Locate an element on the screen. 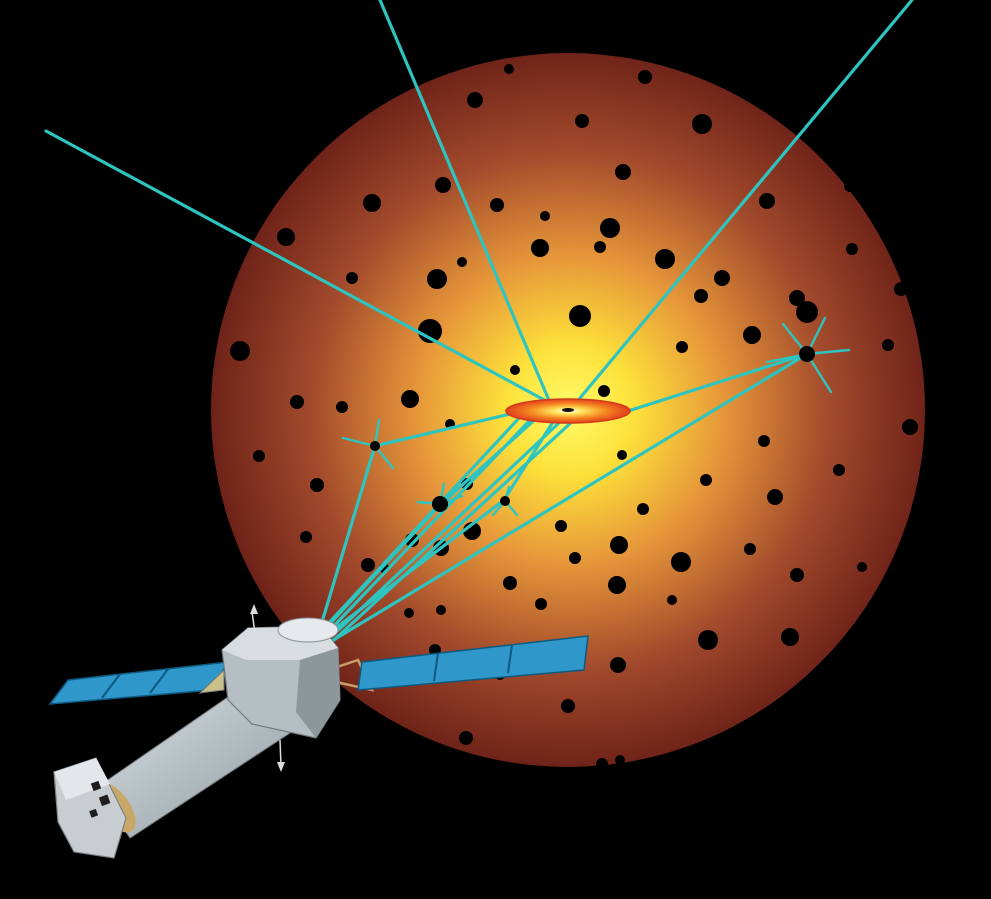 The height and width of the screenshot is (899, 991). minor-black-holes is located at coordinates (596, 416).